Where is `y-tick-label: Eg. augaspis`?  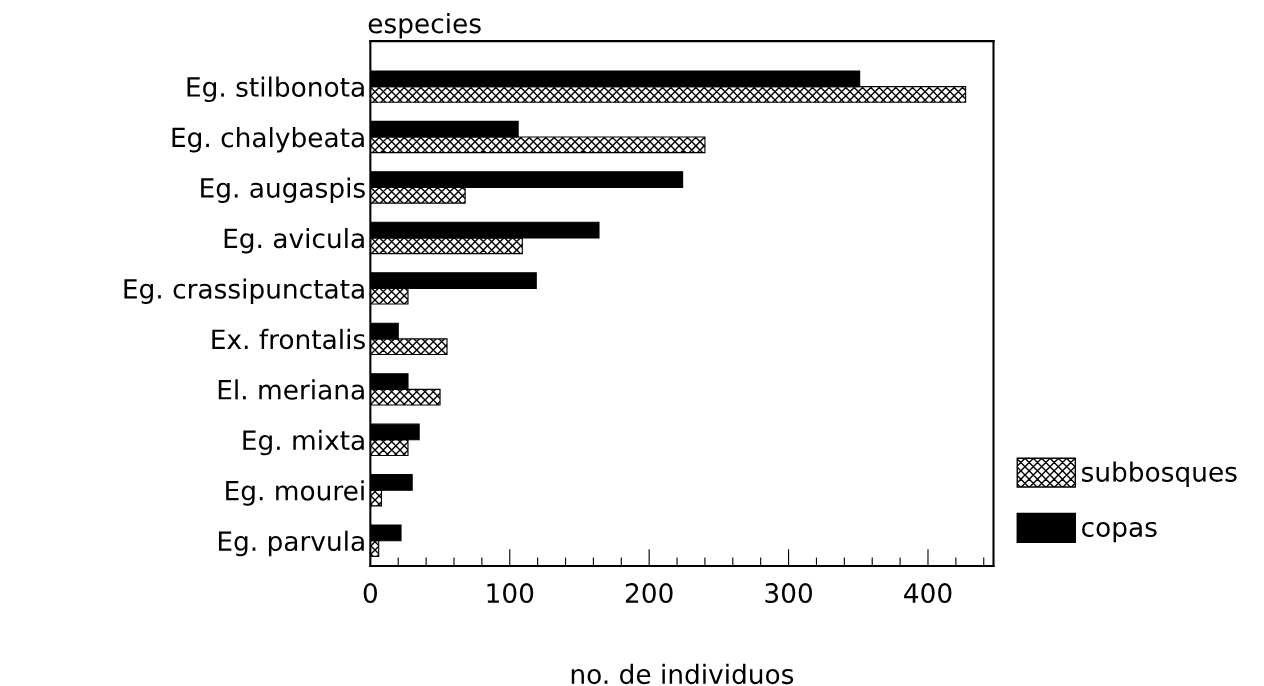
y-tick-label: Eg. augaspis is located at coordinates (283, 190).